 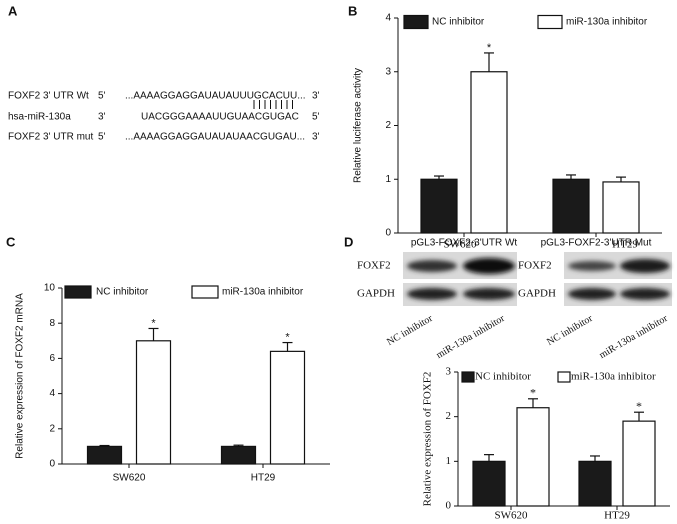 What do you see at coordinates (220, 117) in the screenshot?
I see `sequence: UACGGGAAAAUUGUAACGUGAC` at bounding box center [220, 117].